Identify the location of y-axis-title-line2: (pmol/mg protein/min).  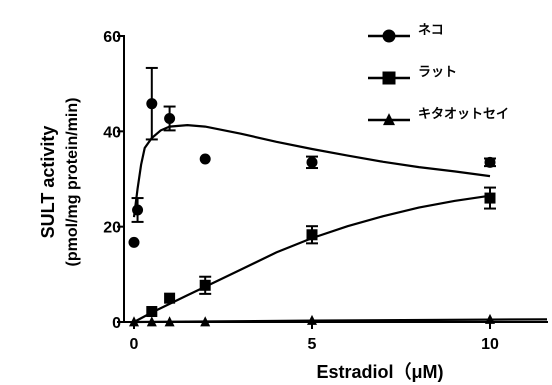
(72, 182).